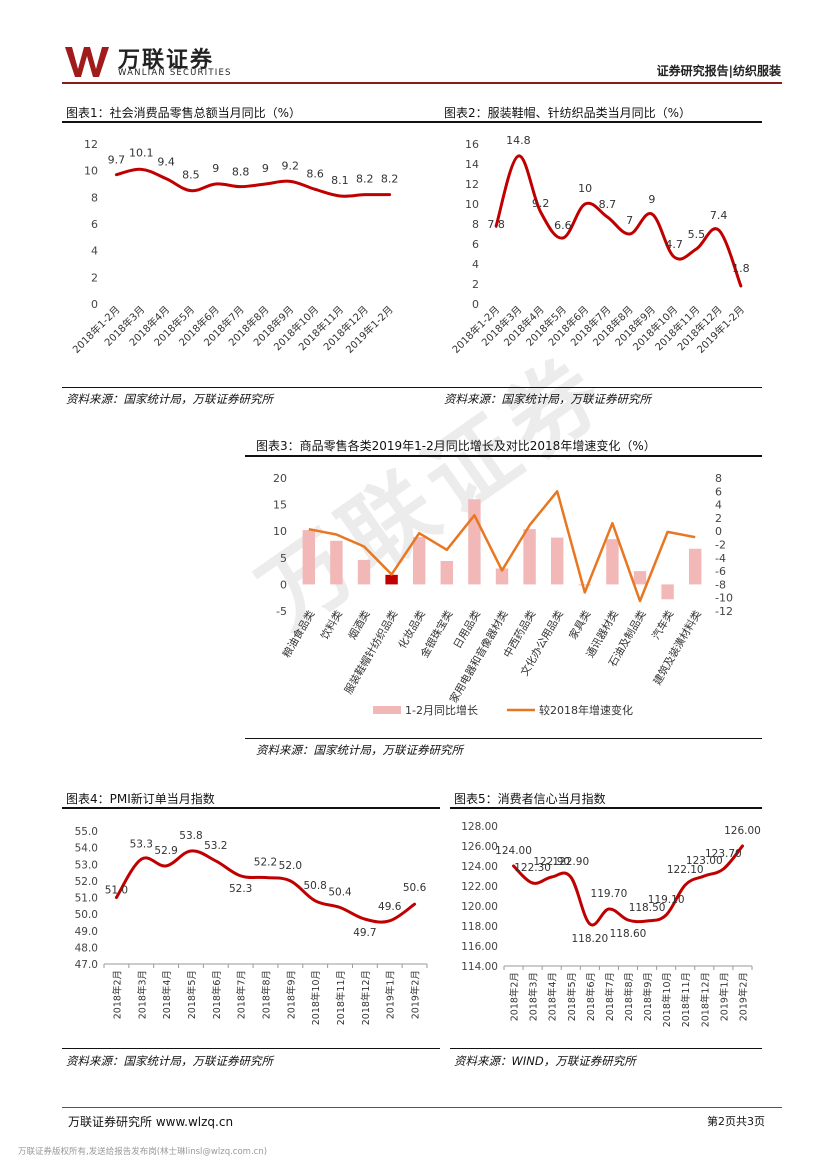  I want to click on legend-bar-label: 1-2月同比增长, so click(441, 710).